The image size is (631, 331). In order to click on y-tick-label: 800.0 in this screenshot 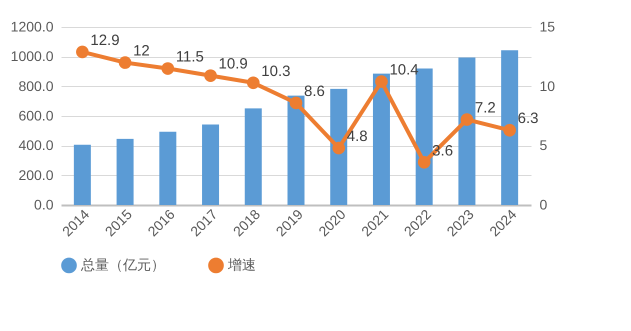, I will do `click(36, 86)`.